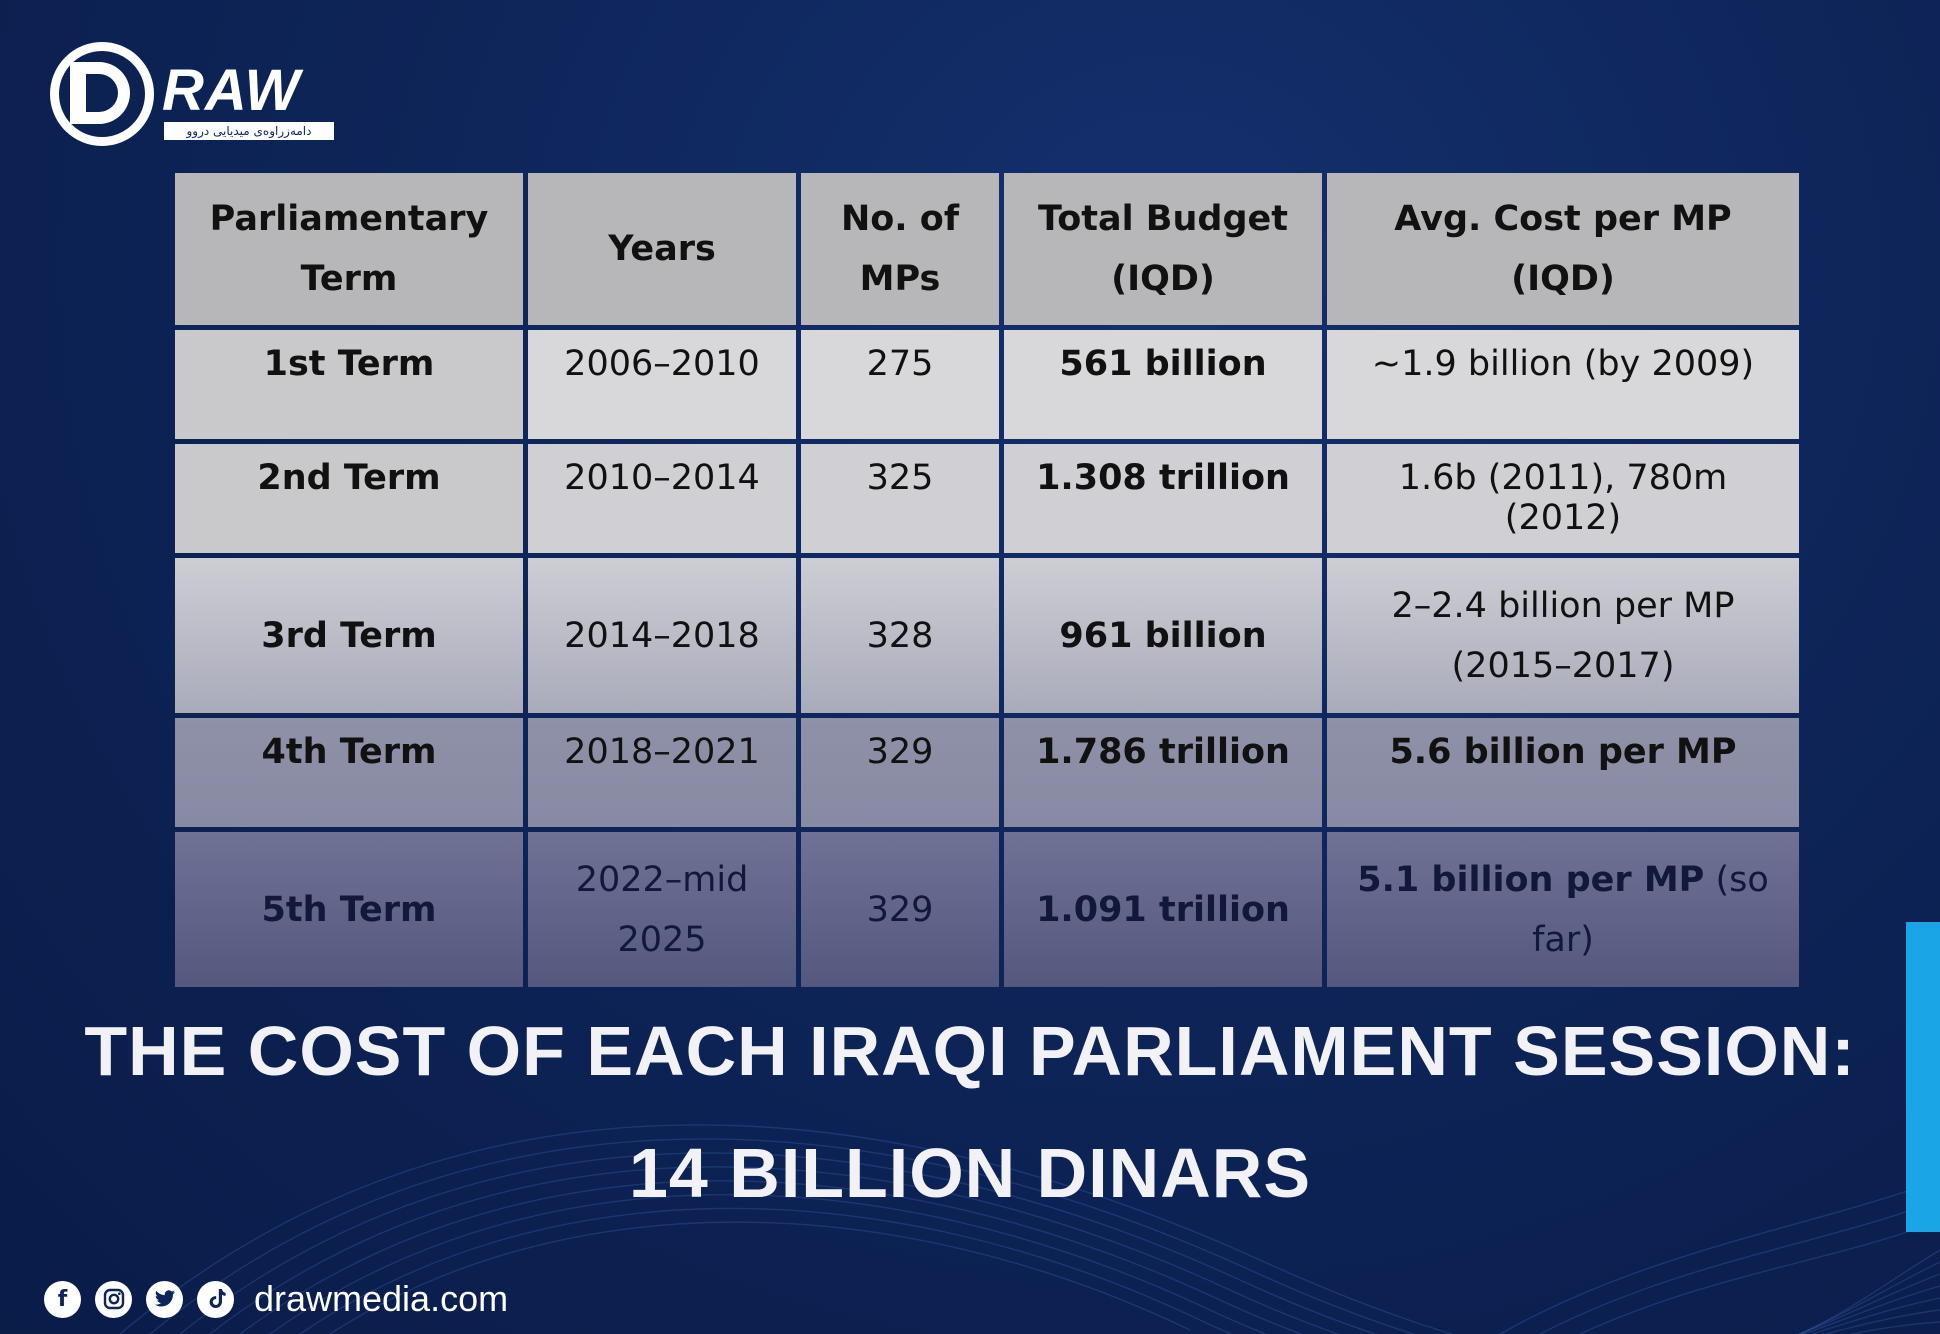  Describe the element at coordinates (1563, 384) in the screenshot. I see `cell-avg-cost: ~1.9 billion (by 2009)` at that location.